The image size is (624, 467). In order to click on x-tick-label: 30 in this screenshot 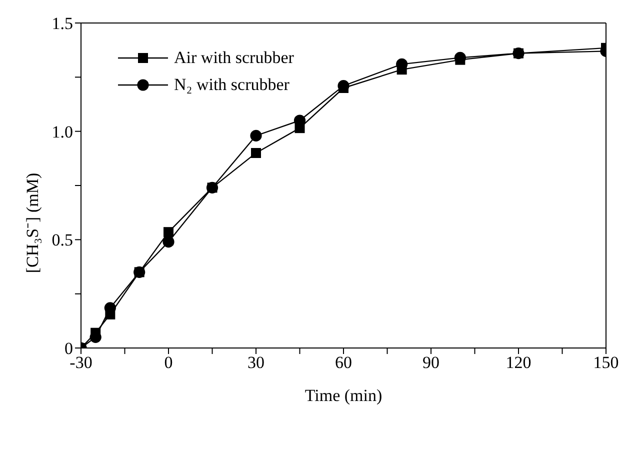, I will do `click(256, 362)`.